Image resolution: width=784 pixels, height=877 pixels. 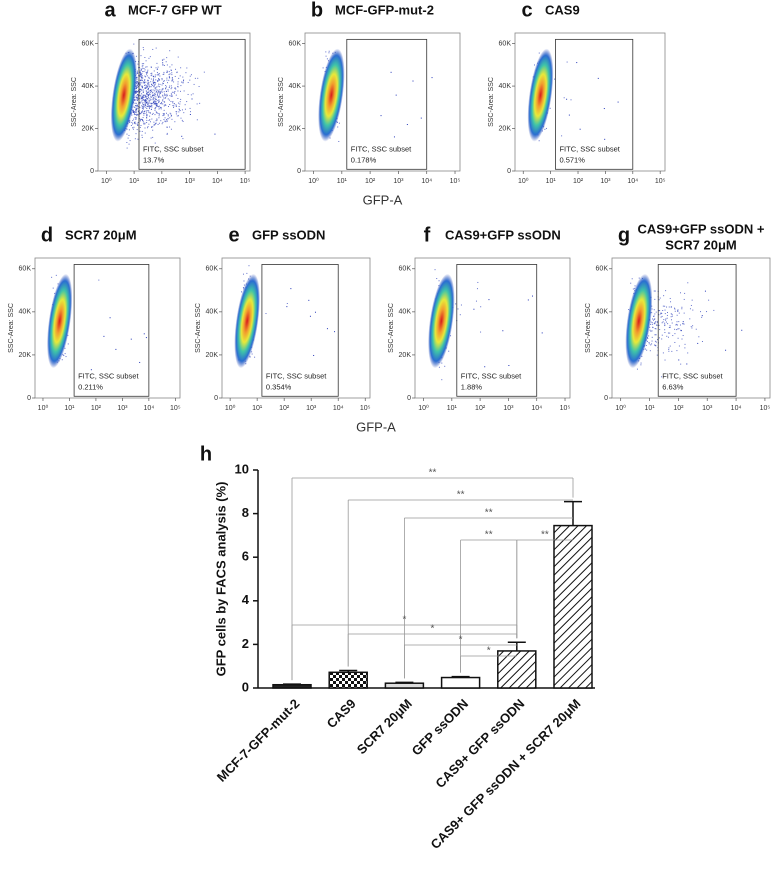 I want to click on y-tick-label: 40K, so click(x=405, y=312).